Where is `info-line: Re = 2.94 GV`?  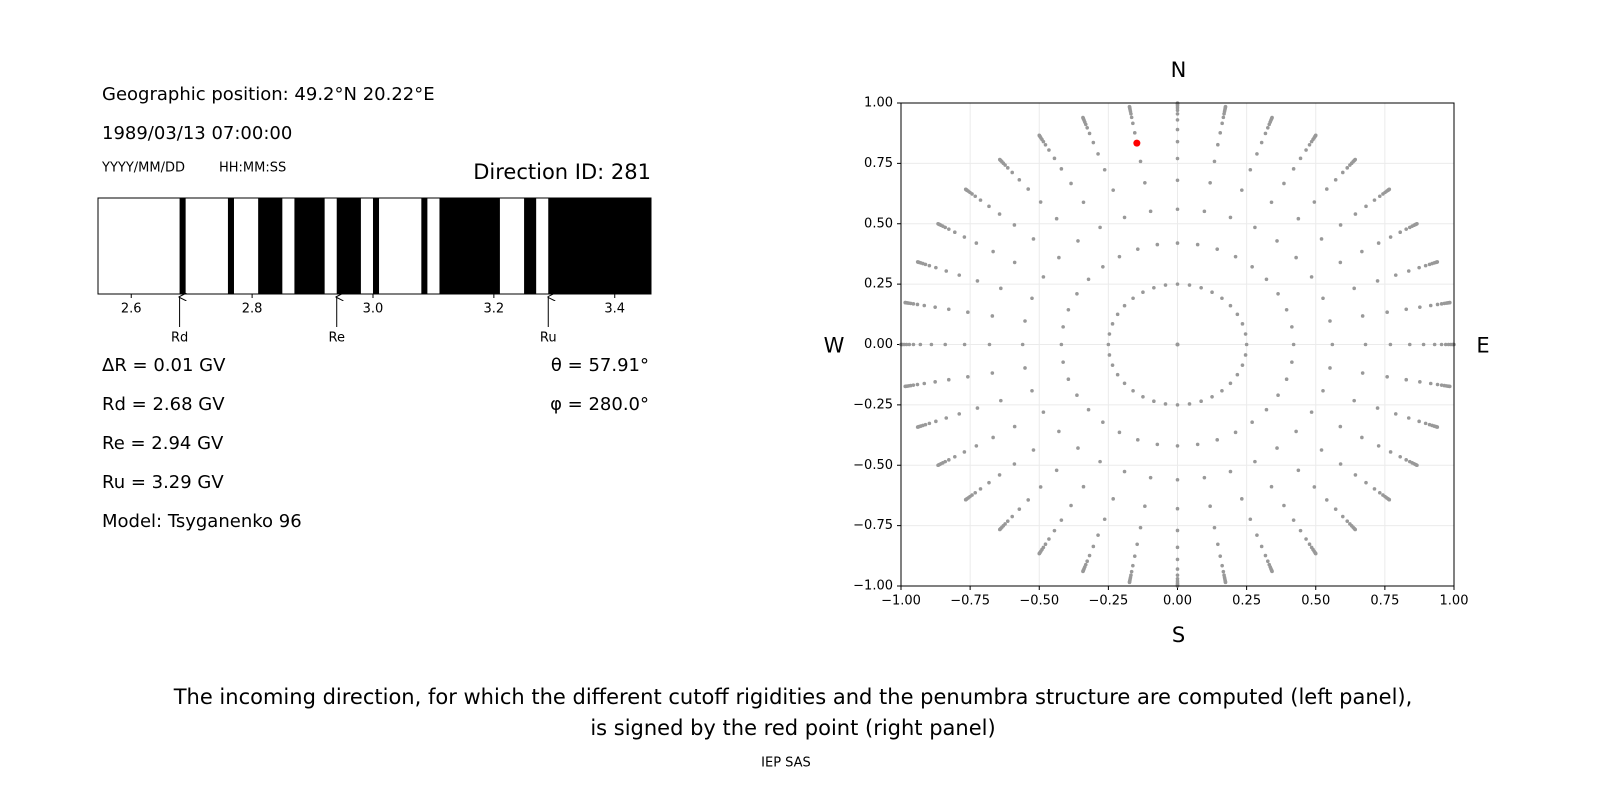
info-line: Re = 2.94 GV is located at coordinates (163, 443).